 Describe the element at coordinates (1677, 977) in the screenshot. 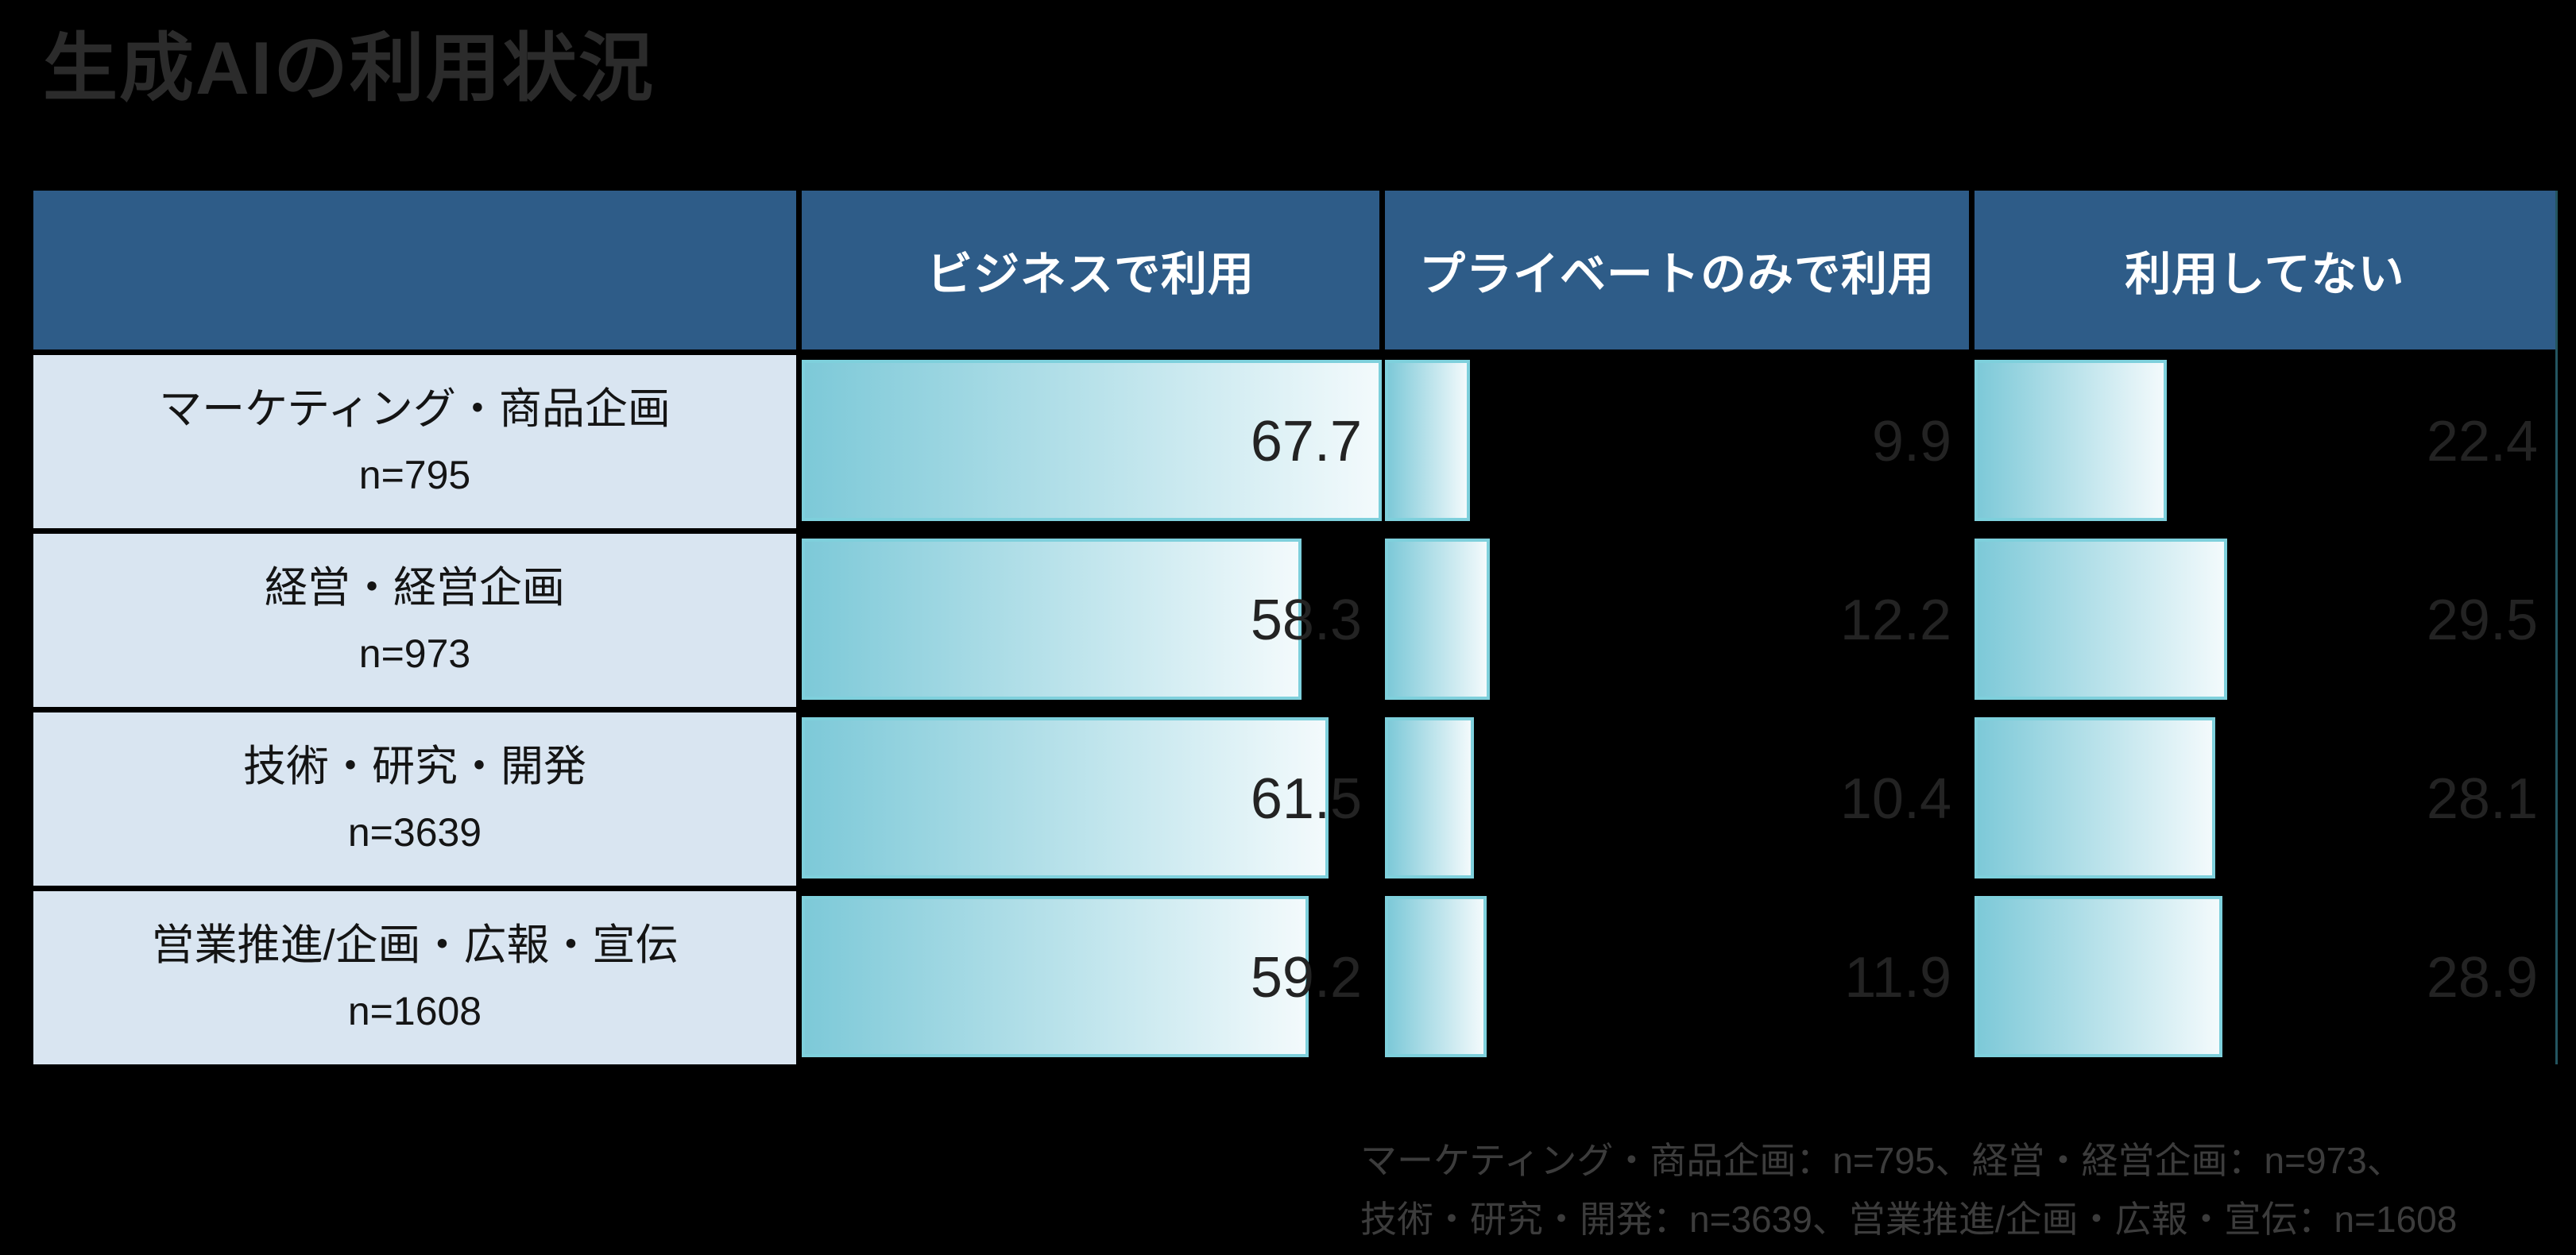

I see `bar-cell: 11.9` at that location.